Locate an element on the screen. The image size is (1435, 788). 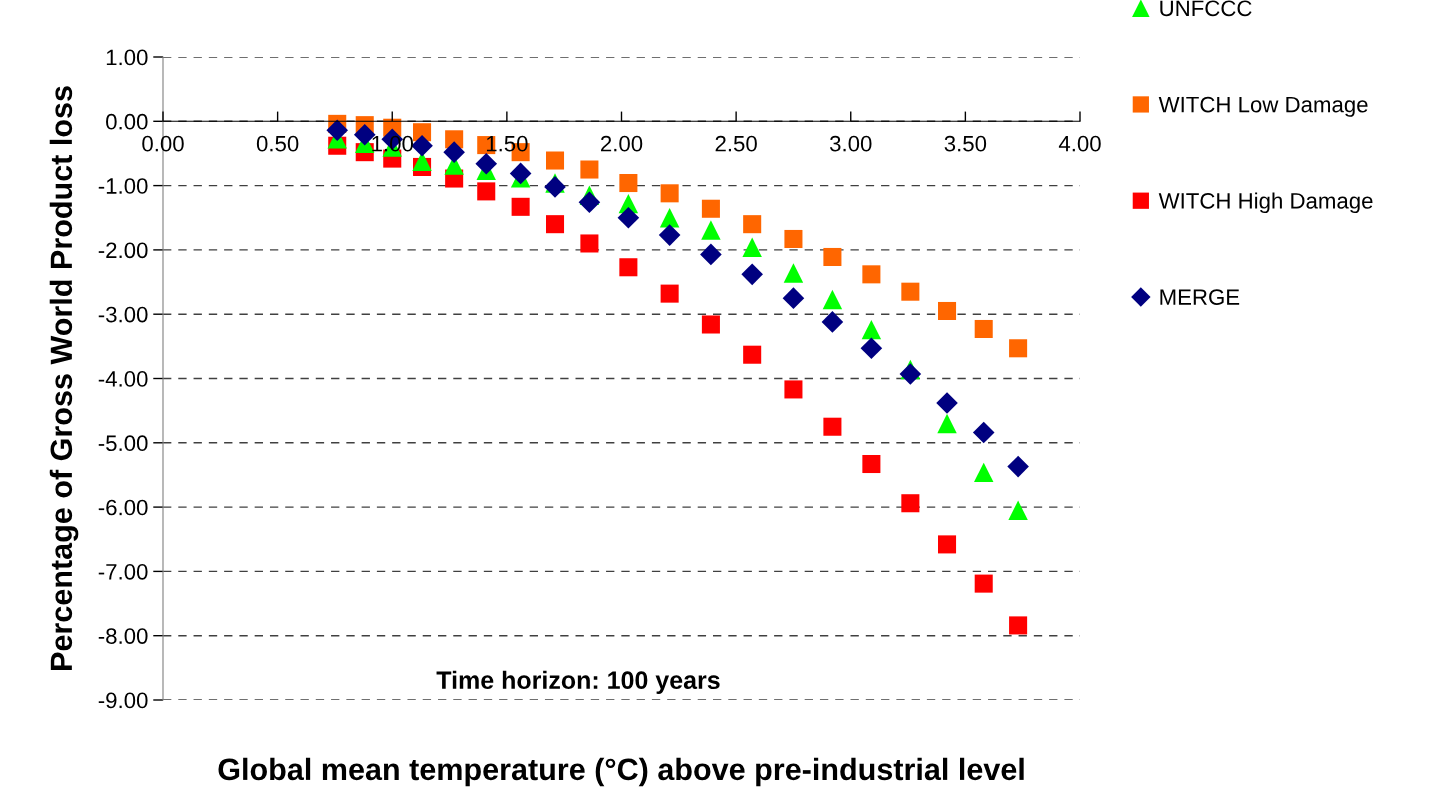
legend-label: WITCH Low Damage is located at coordinates (1263, 106).